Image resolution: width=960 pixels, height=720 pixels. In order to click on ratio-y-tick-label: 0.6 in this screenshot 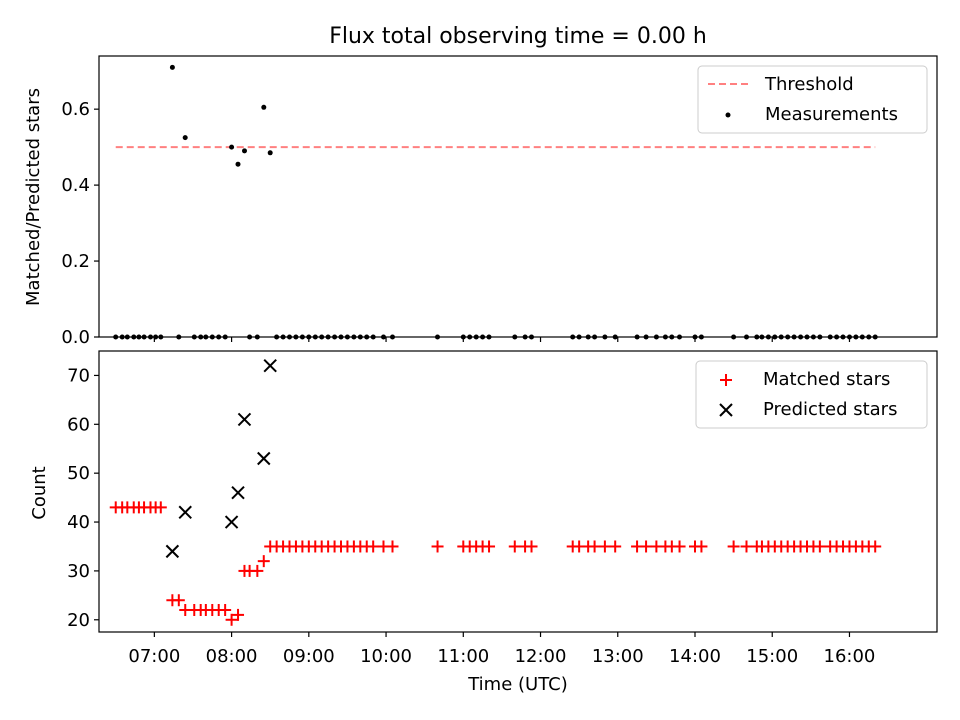, I will do `click(75, 109)`.